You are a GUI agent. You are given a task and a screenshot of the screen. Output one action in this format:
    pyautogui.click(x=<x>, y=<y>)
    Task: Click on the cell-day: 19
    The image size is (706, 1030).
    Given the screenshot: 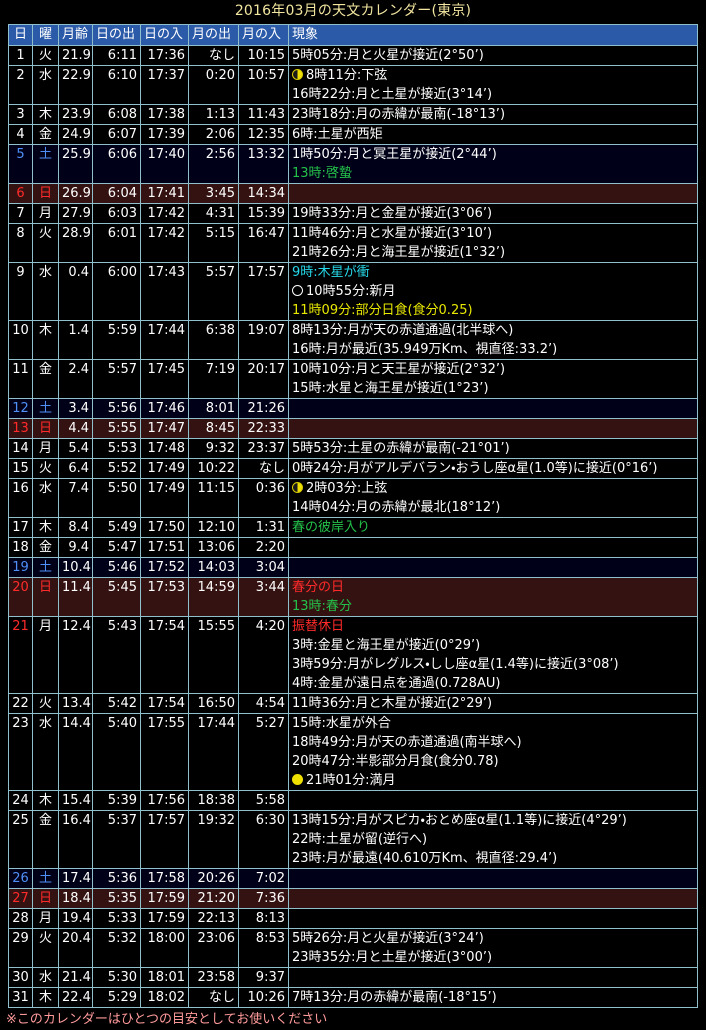 What is the action you would take?
    pyautogui.click(x=20, y=567)
    